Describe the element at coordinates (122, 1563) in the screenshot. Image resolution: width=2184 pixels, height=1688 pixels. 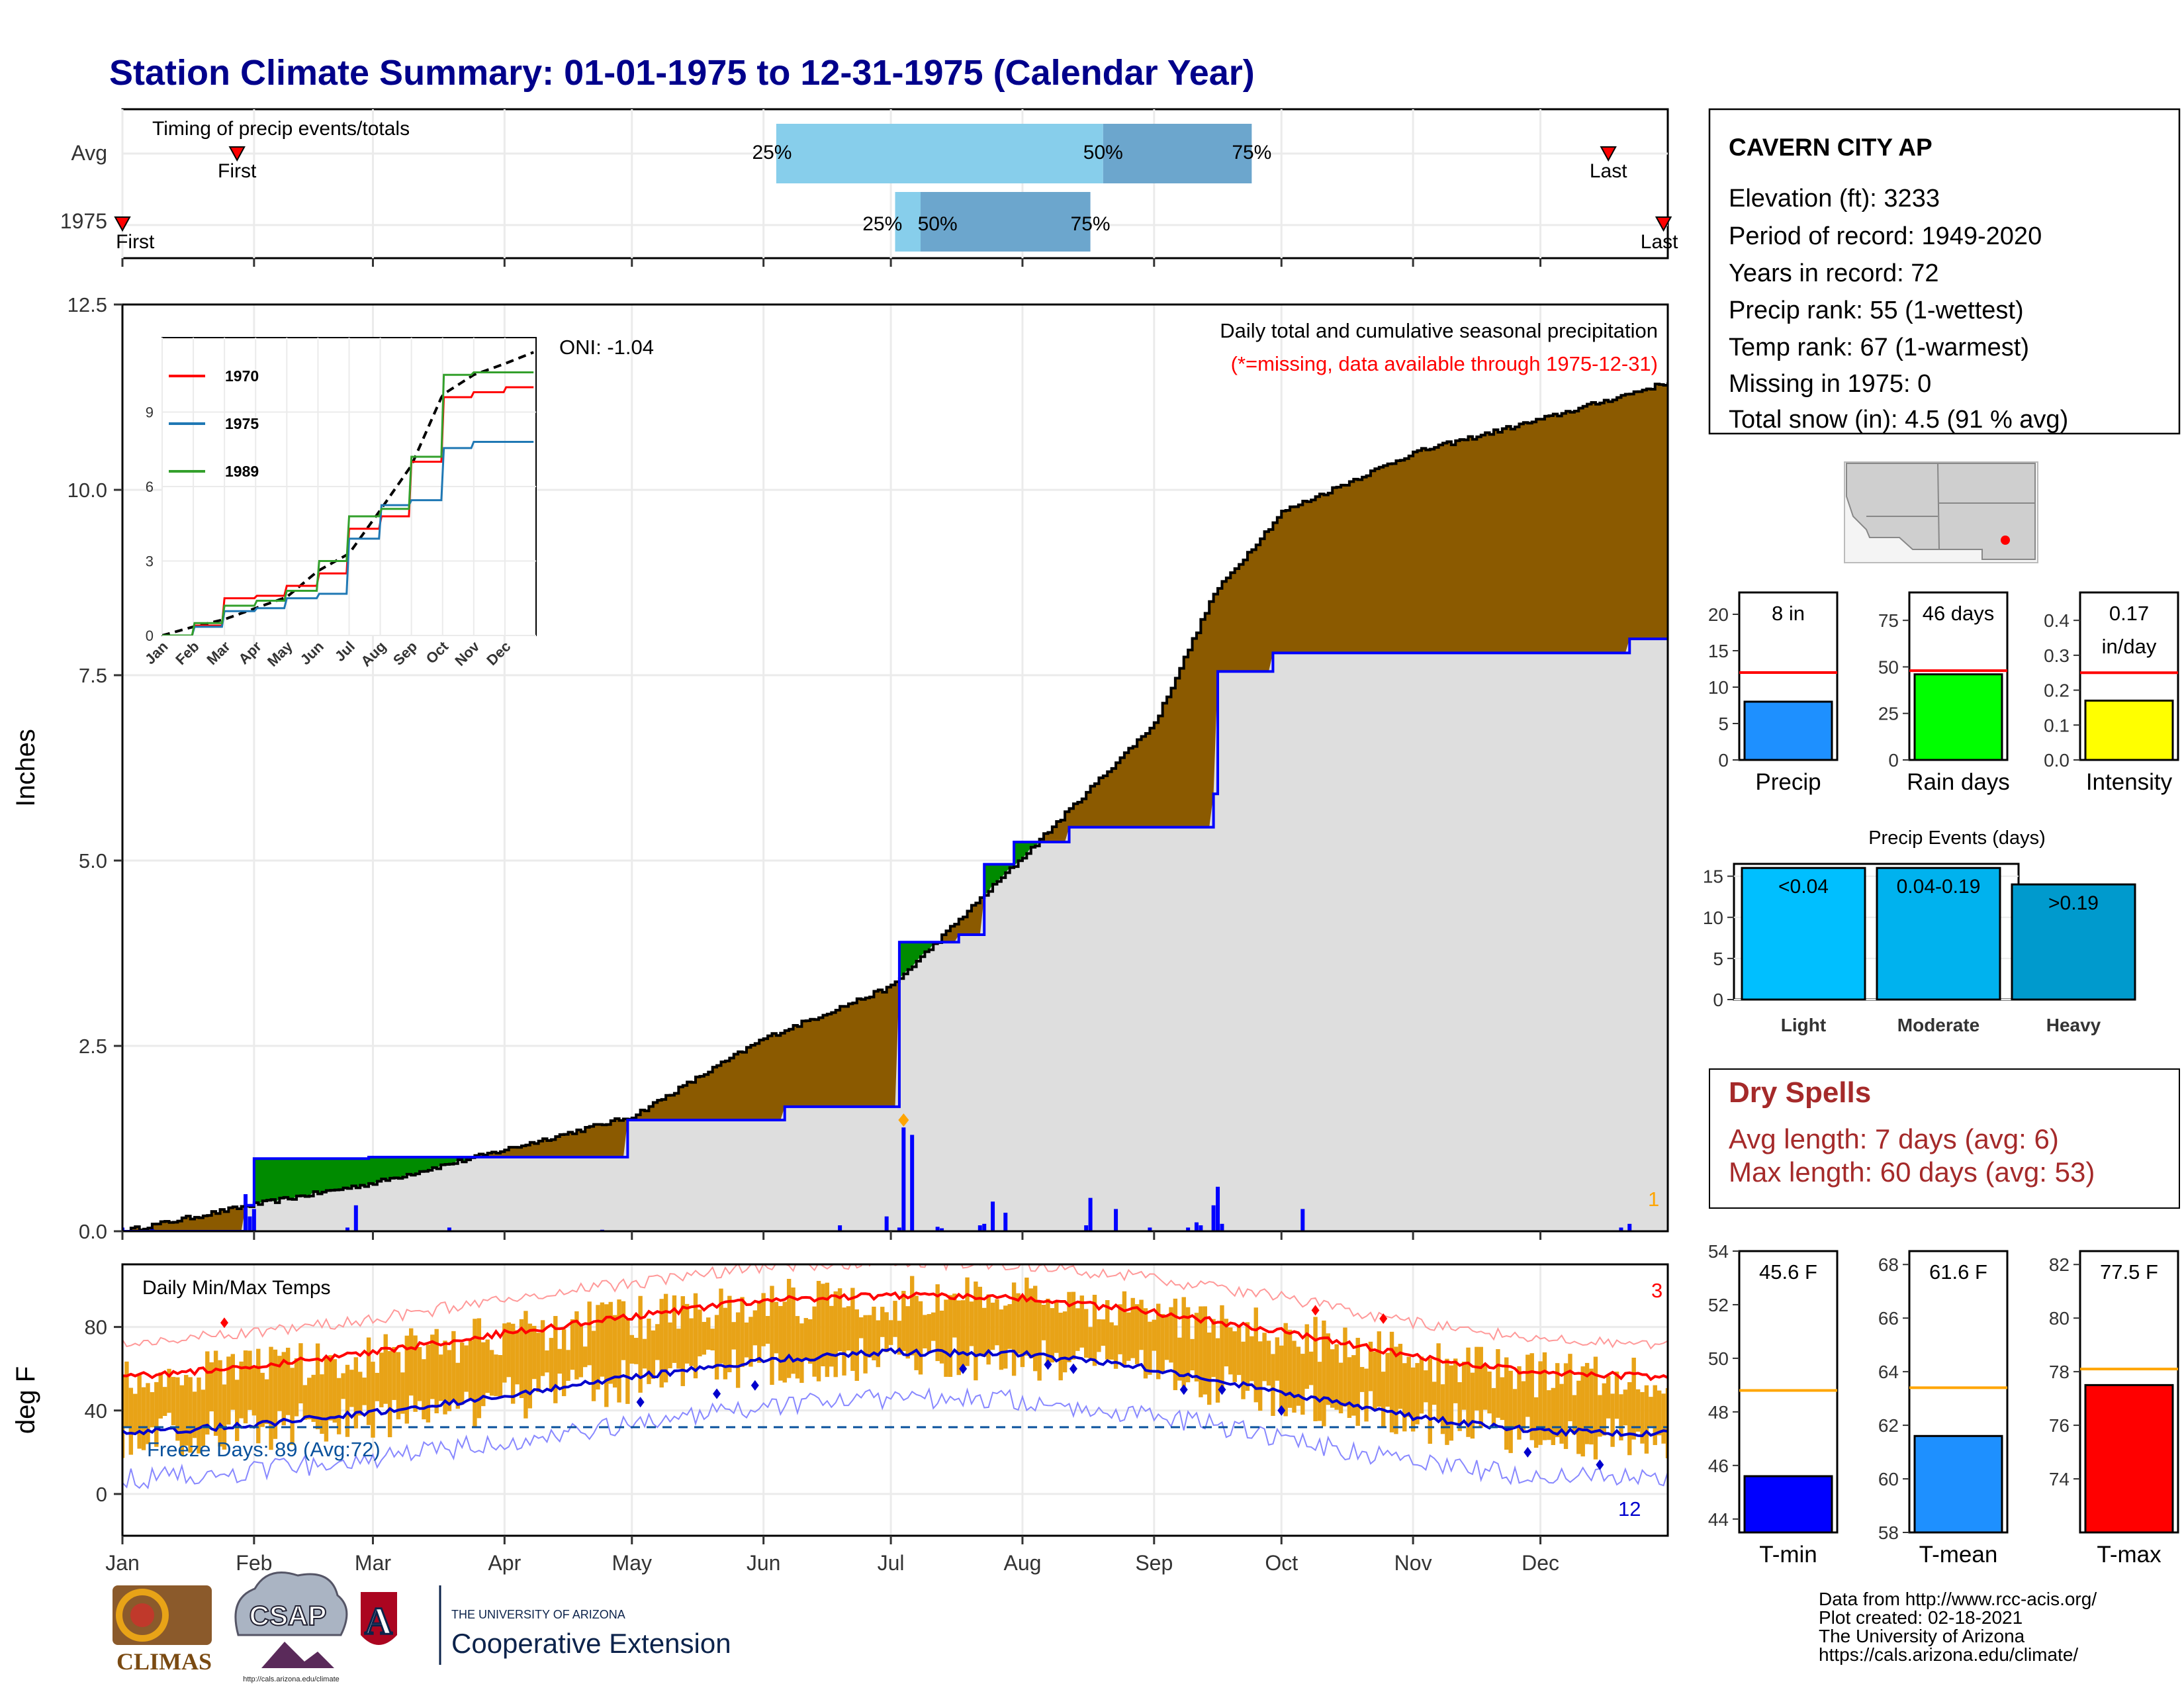
I see `month-label: Jan` at that location.